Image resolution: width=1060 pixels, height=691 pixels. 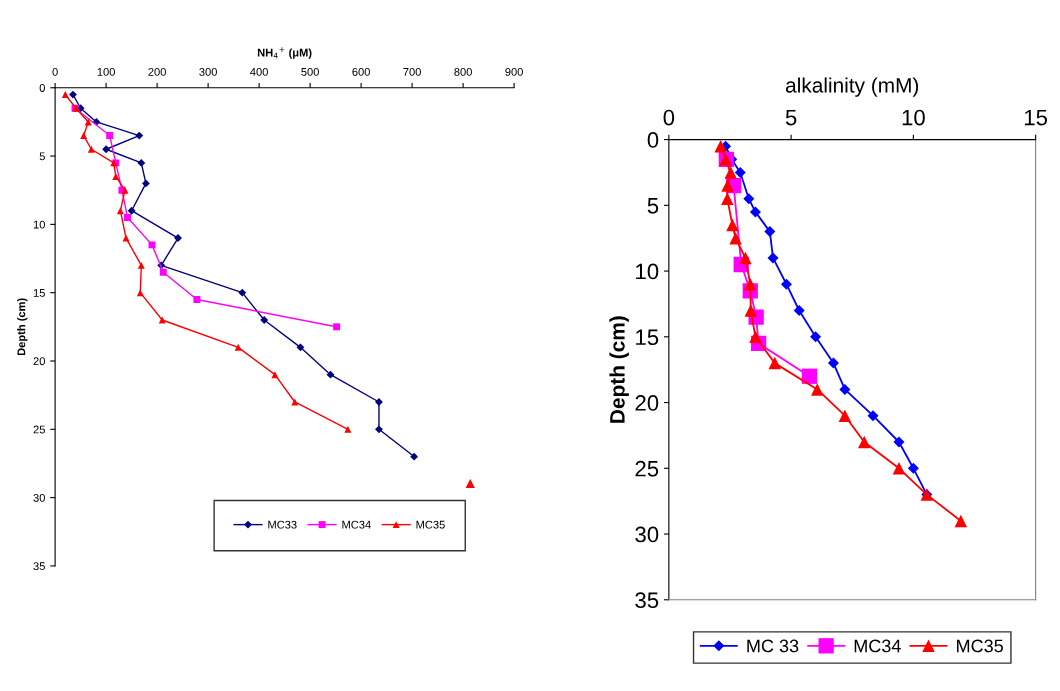 What do you see at coordinates (310, 71) in the screenshot?
I see `x-tick-label: 500` at bounding box center [310, 71].